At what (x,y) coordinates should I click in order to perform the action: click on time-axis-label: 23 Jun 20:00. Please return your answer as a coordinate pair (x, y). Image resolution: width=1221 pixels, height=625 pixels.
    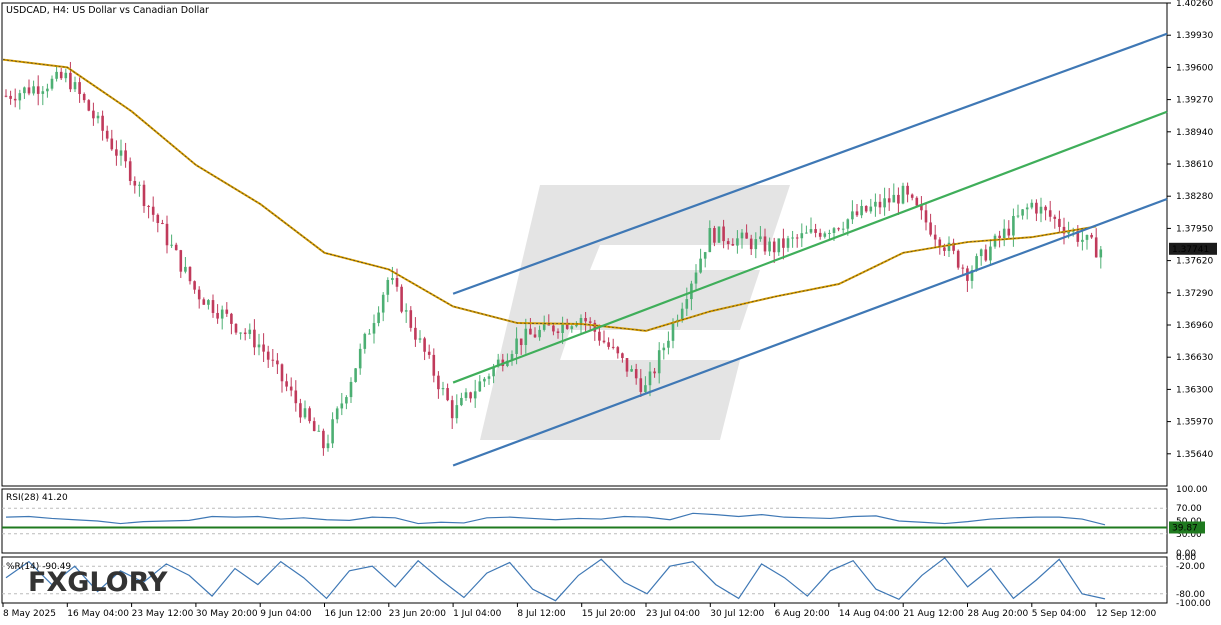
    Looking at the image, I should click on (417, 614).